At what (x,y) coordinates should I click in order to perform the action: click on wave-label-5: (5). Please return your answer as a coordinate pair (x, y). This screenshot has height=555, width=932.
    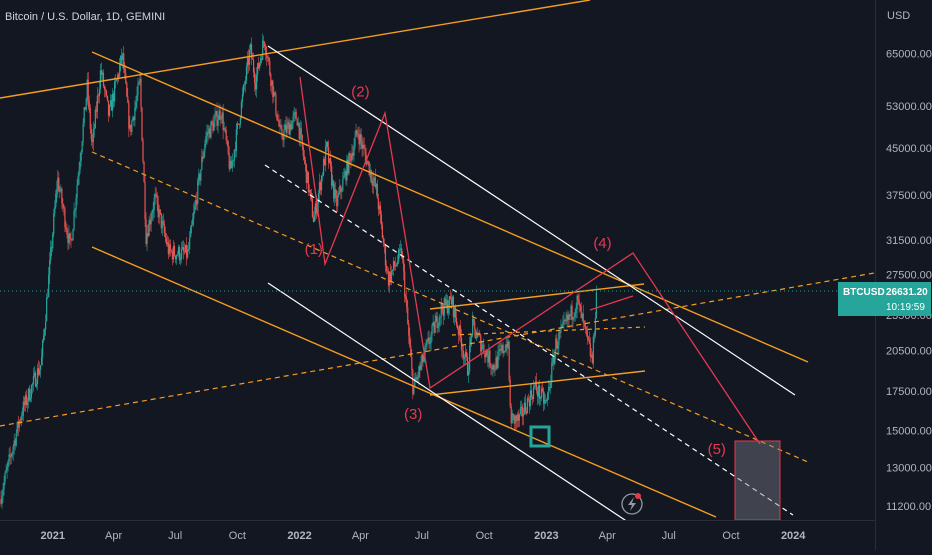
    Looking at the image, I should click on (717, 449).